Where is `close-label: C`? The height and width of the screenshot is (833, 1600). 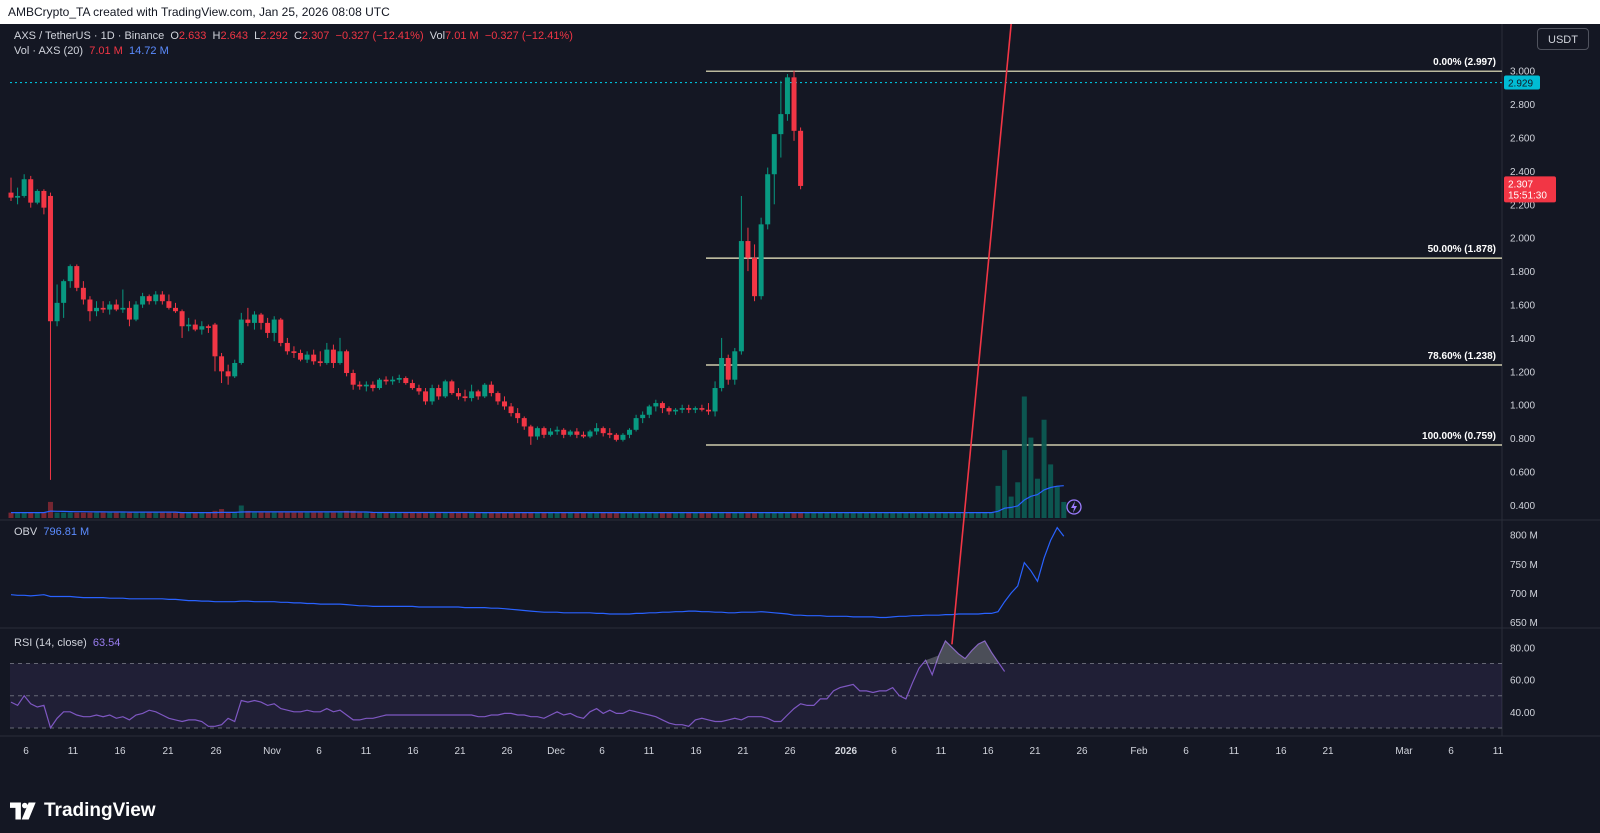 close-label: C is located at coordinates (297, 36).